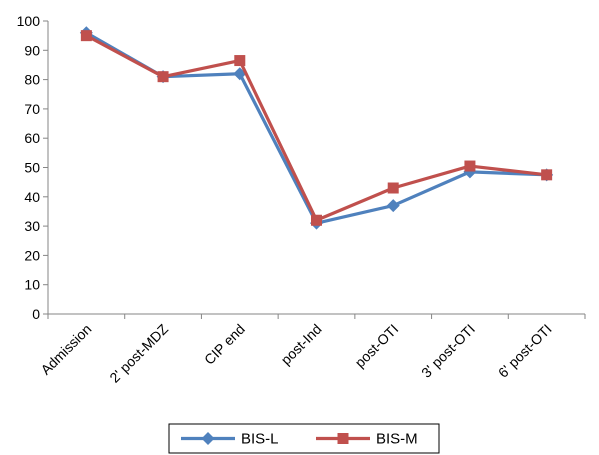 Image resolution: width=599 pixels, height=455 pixels. I want to click on x-tick-label: post-Ind, so click(301, 344).